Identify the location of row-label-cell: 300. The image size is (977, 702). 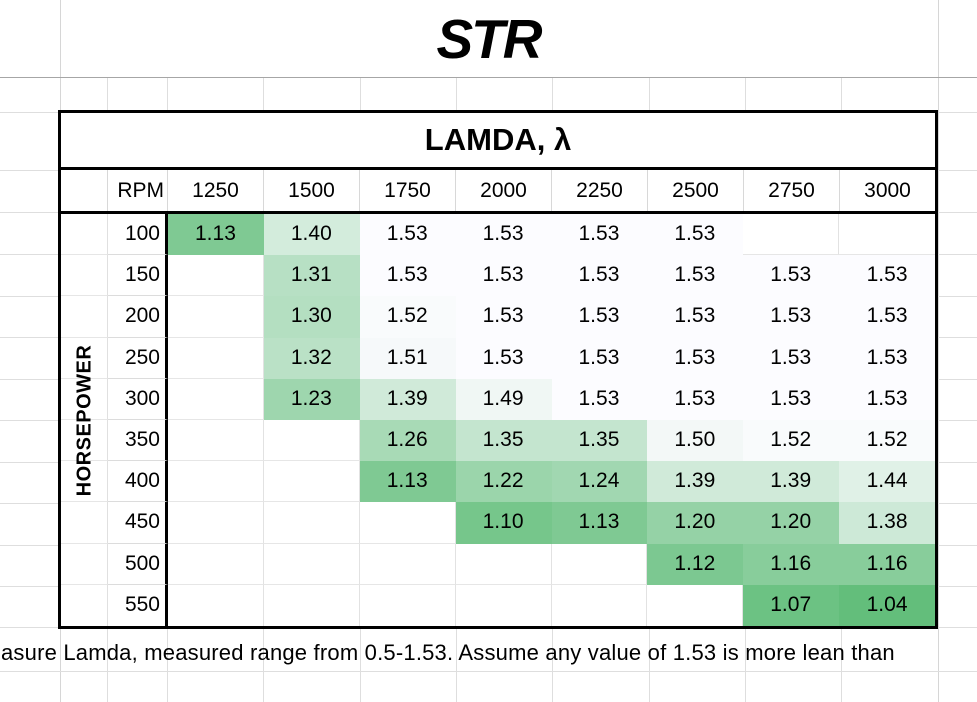
(138, 399).